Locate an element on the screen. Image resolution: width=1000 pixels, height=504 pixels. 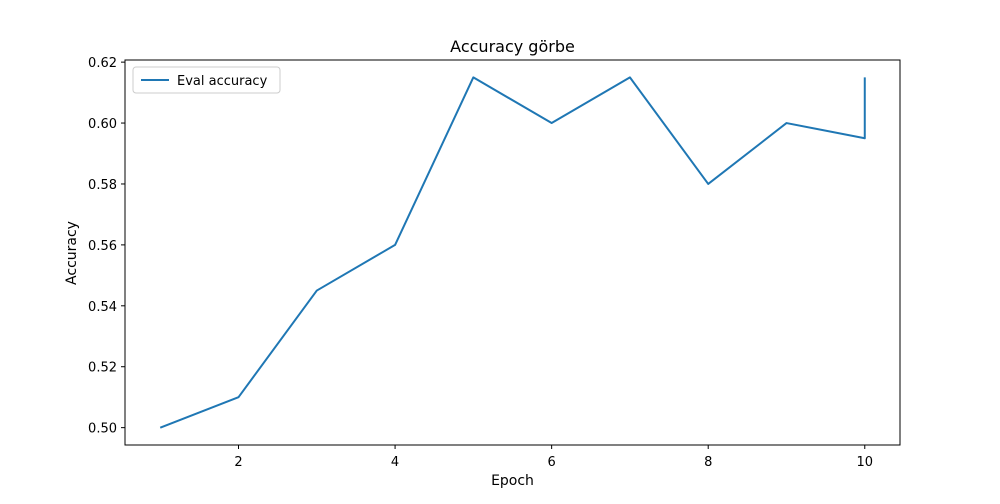
legend-box is located at coordinates (206, 80).